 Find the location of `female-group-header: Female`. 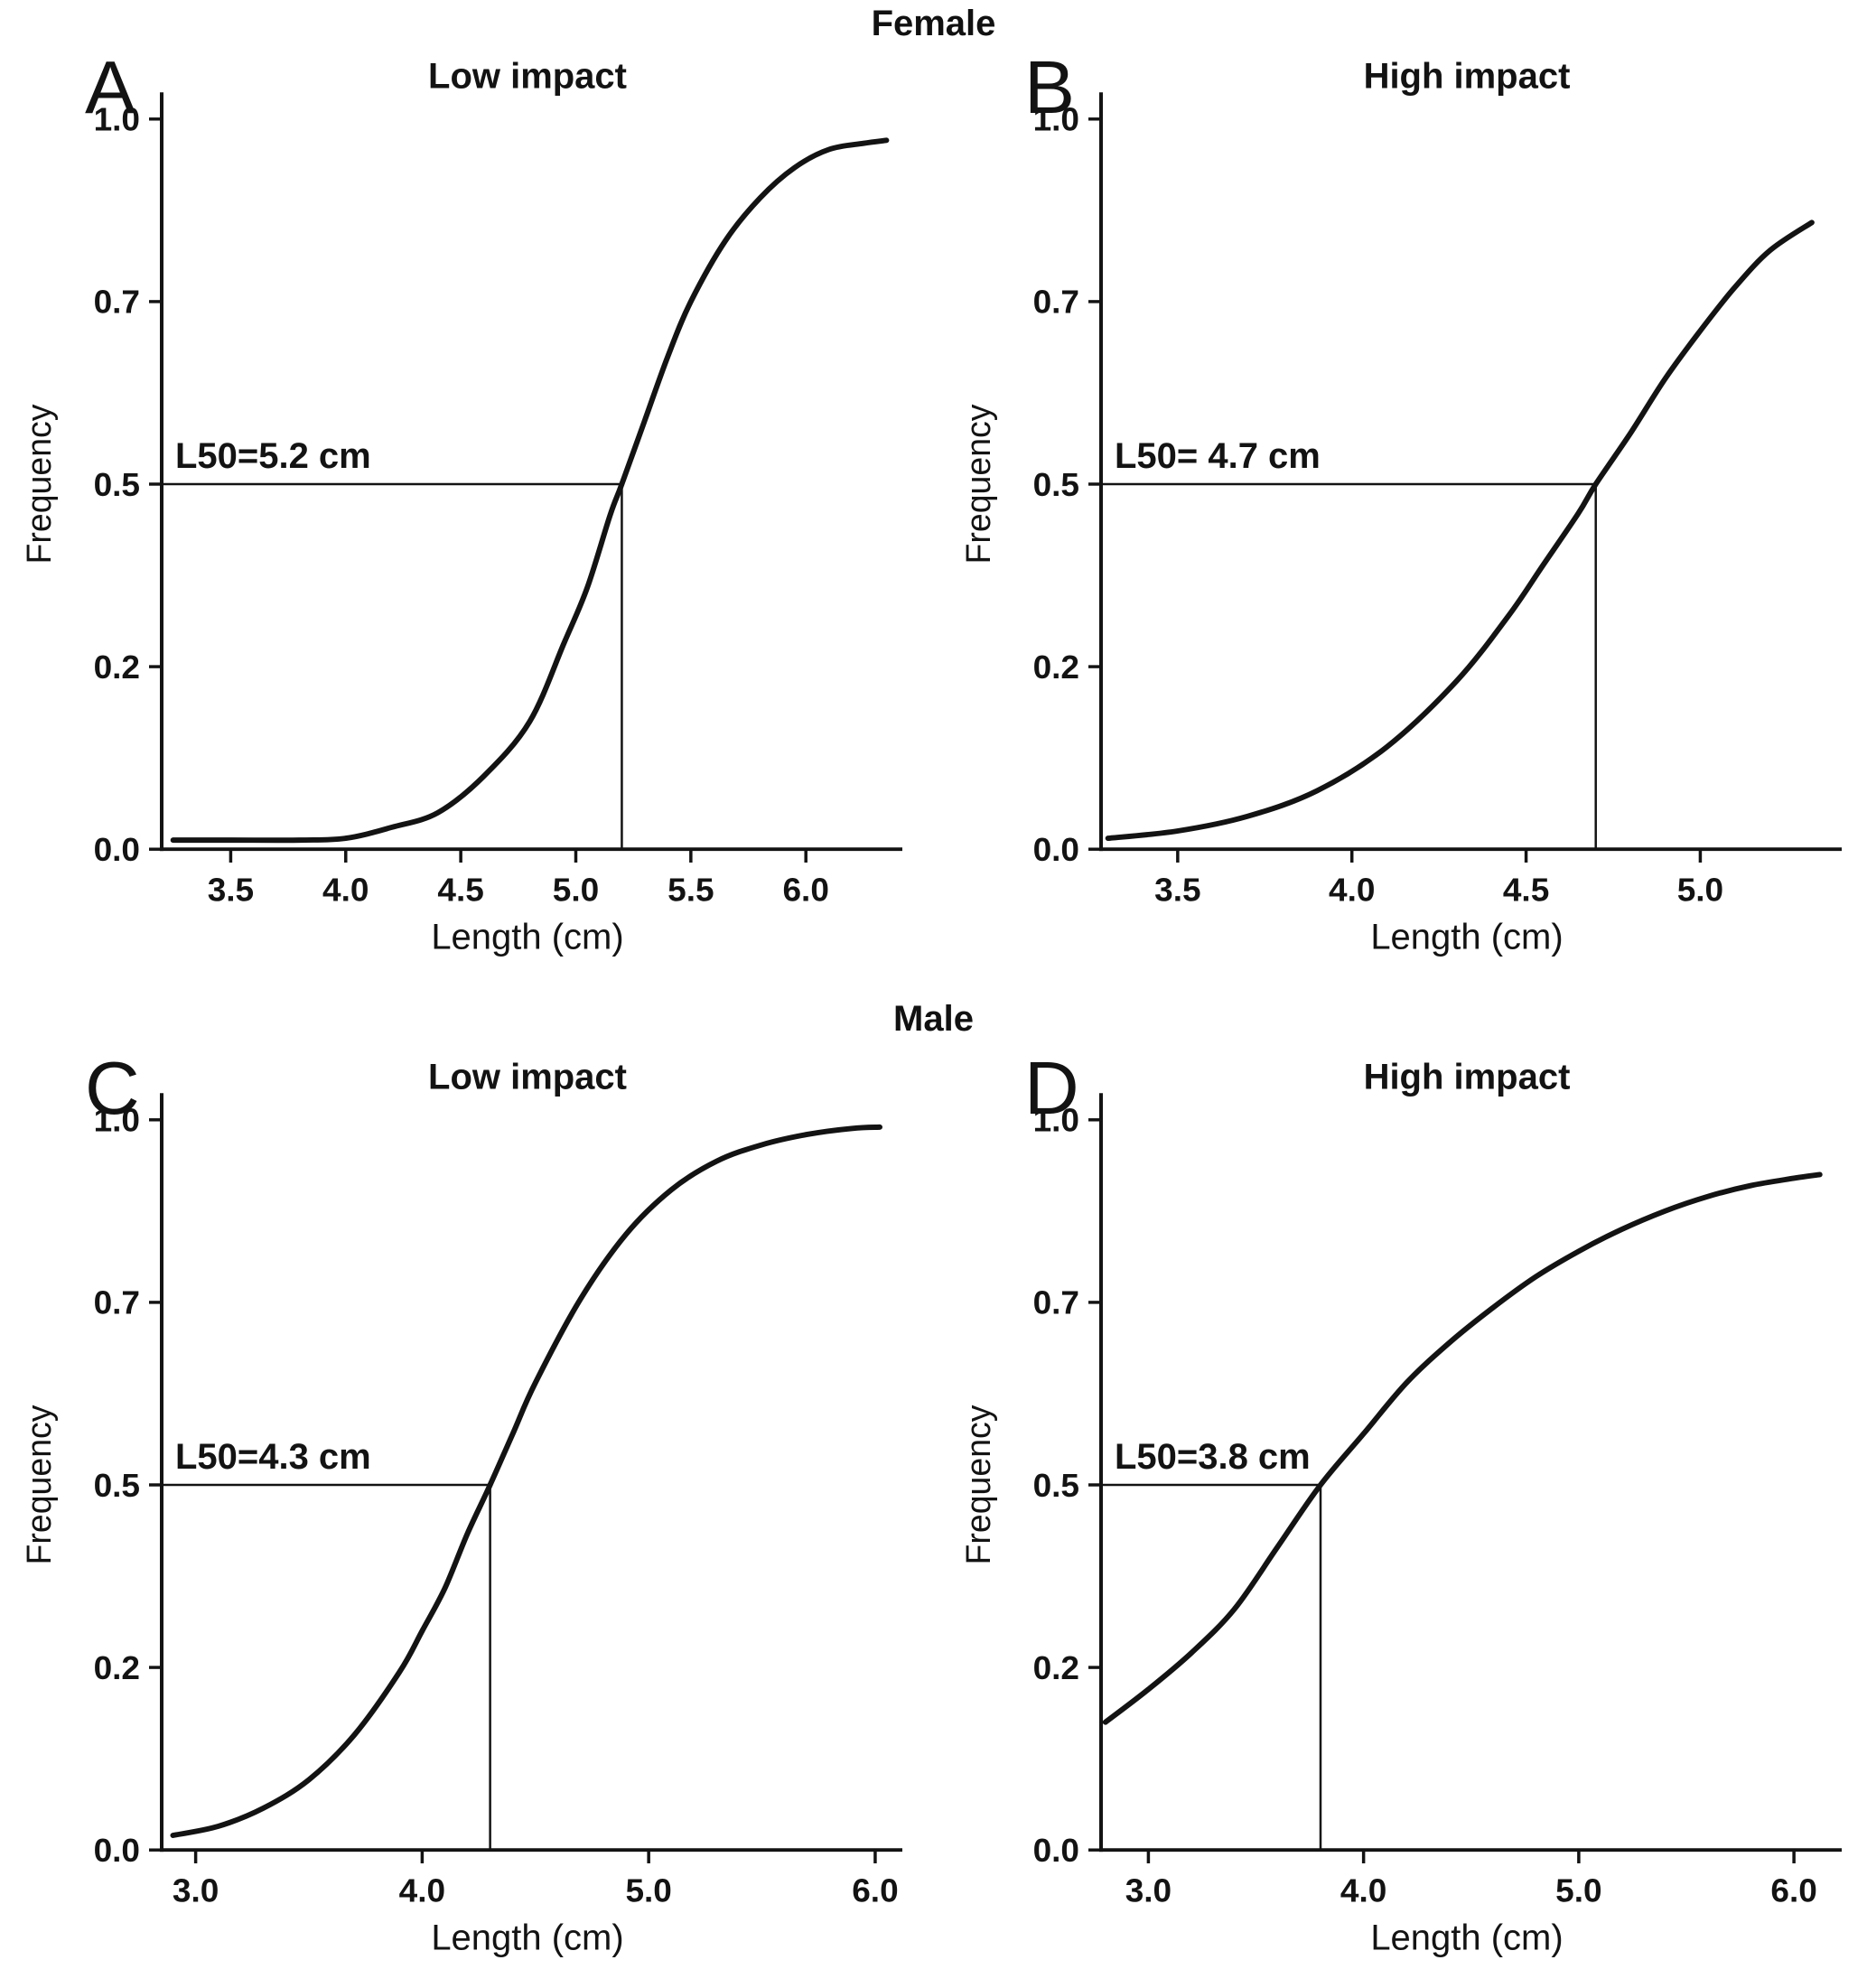

female-group-header: Female is located at coordinates (933, 24).